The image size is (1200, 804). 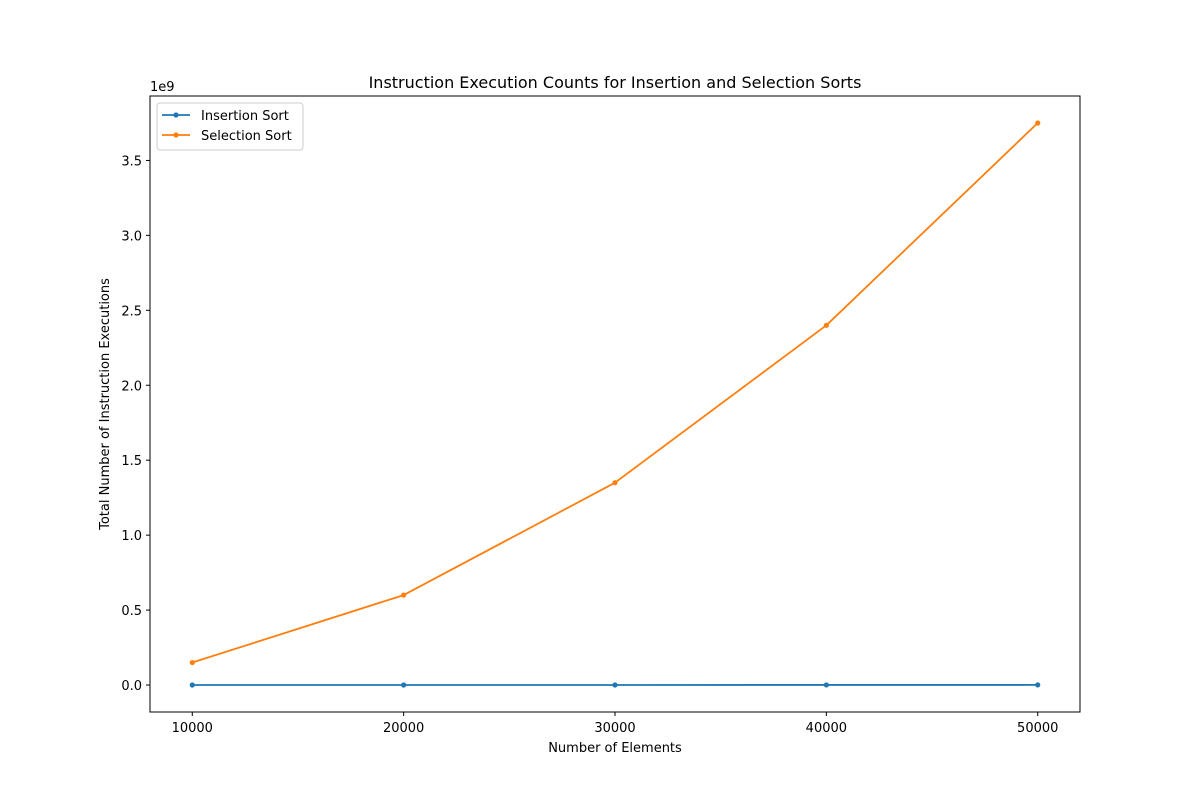 What do you see at coordinates (131, 611) in the screenshot?
I see `y-tick-label: 0.5` at bounding box center [131, 611].